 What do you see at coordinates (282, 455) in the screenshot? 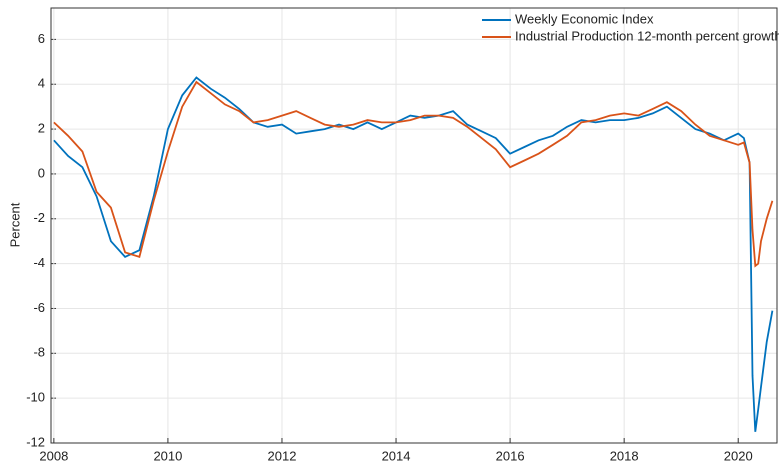
I see `x-tick-label: 2012` at bounding box center [282, 455].